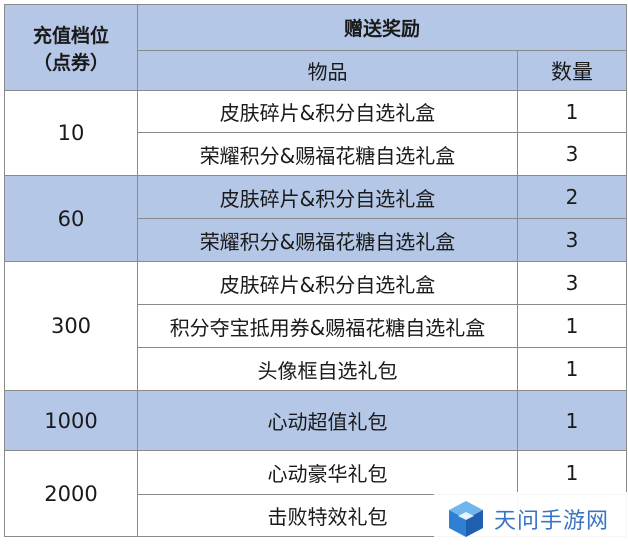 The height and width of the screenshot is (546, 628). I want to click on qty-header: 数量, so click(572, 70).